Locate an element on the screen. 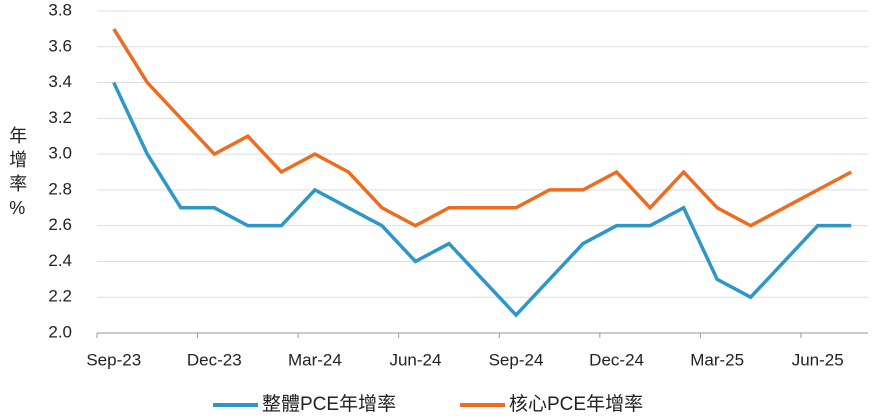  x-tick-label: Dec-23 is located at coordinates (214, 359).